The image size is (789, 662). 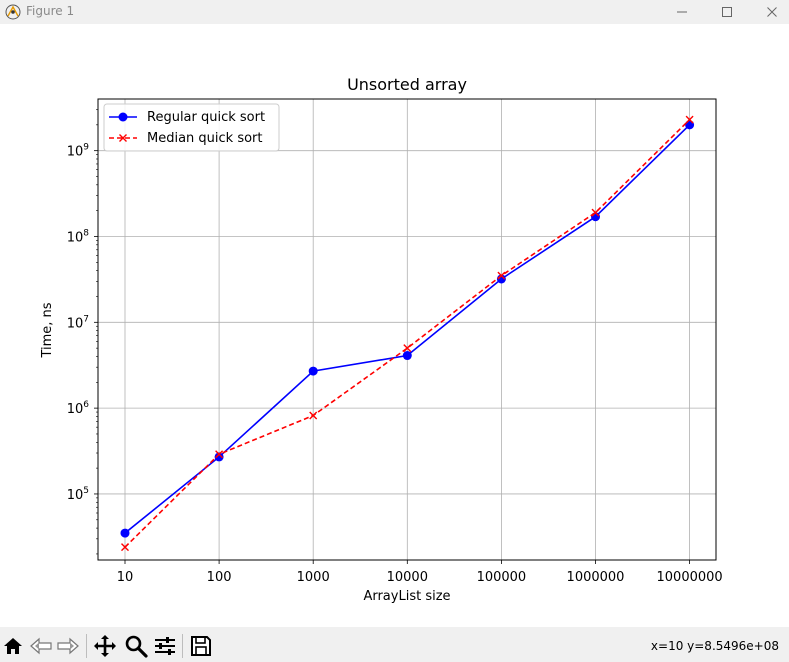 What do you see at coordinates (78, 151) in the screenshot?
I see `y-tick-label: 10⁹` at bounding box center [78, 151].